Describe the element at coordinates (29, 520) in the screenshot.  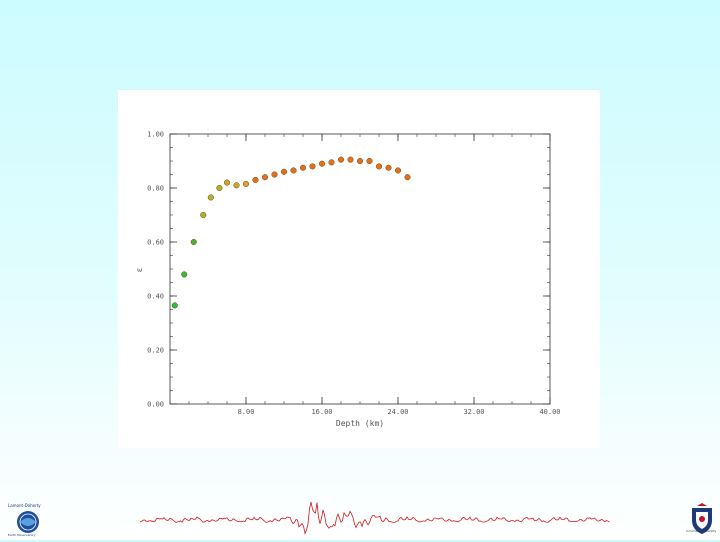
I see `lamont-doherty-logo` at that location.